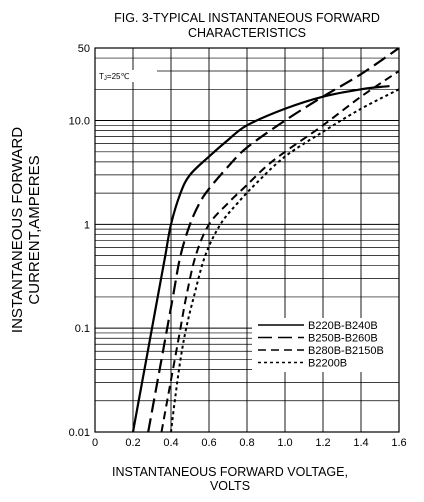 This screenshot has height=502, width=424. What do you see at coordinates (322, 443) in the screenshot?
I see `x-tick-label: 1.2` at bounding box center [322, 443].